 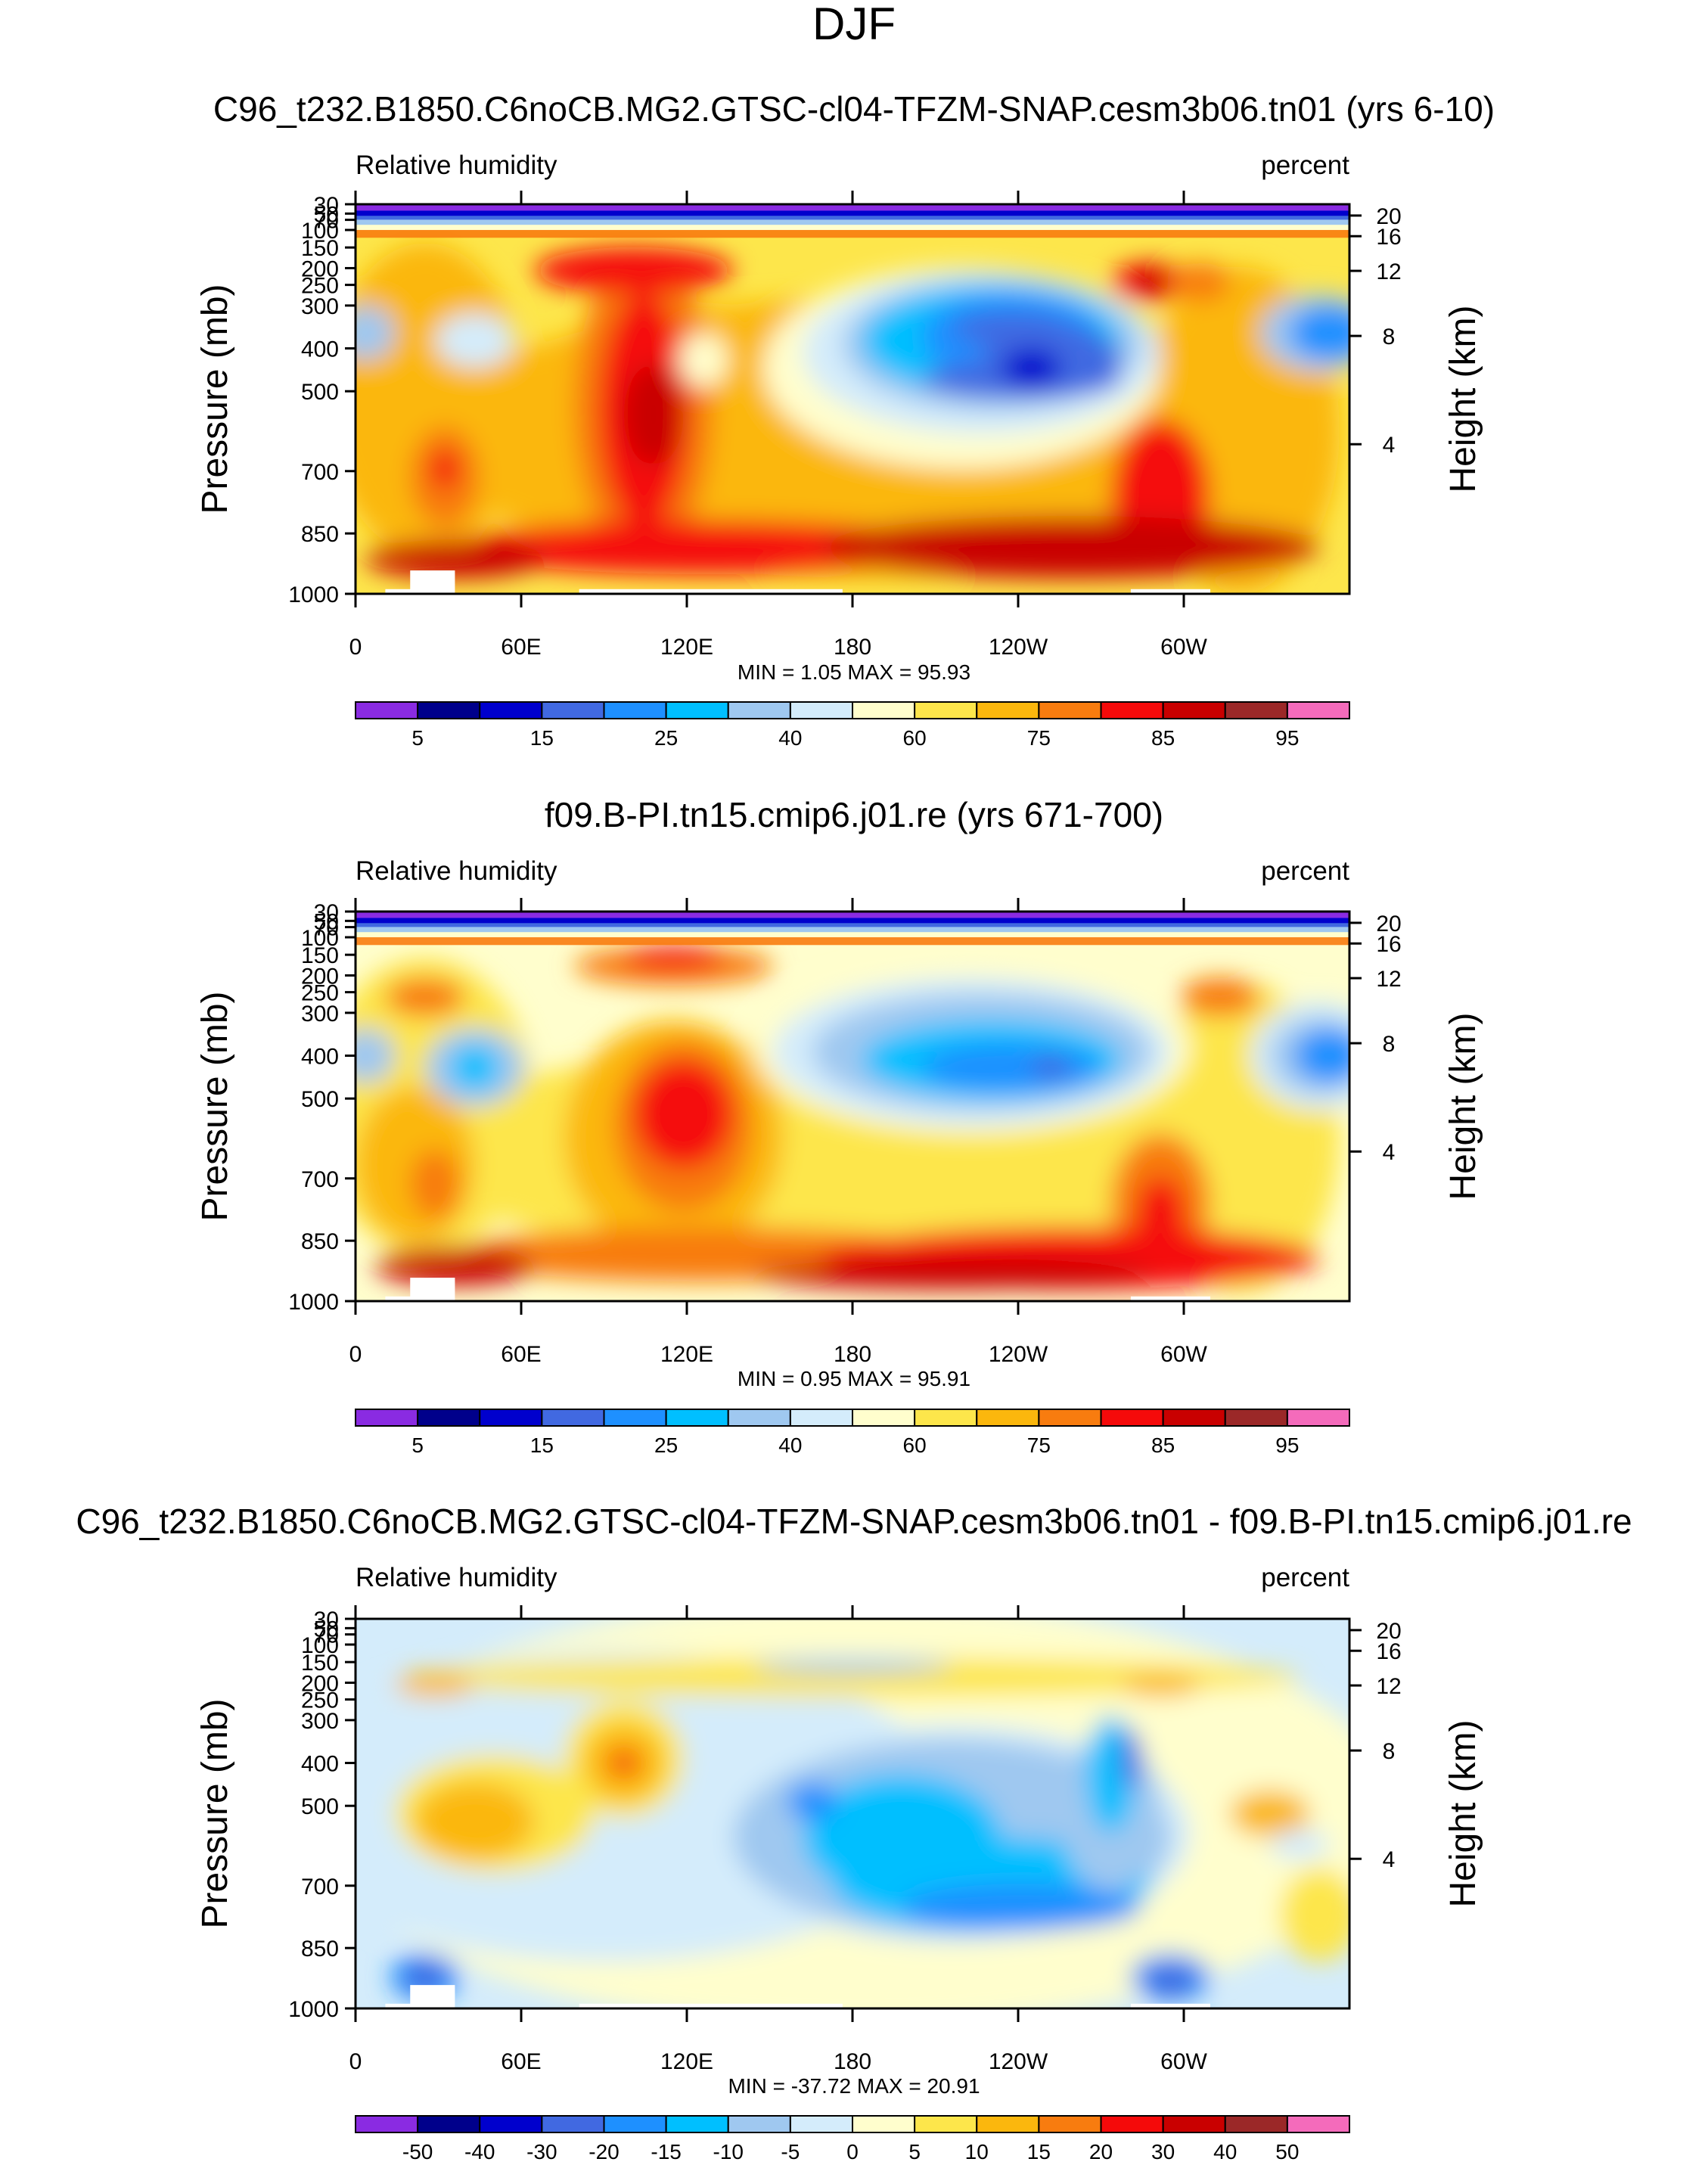 I want to click on height-tick-label: 12, so click(x=1388, y=1686).